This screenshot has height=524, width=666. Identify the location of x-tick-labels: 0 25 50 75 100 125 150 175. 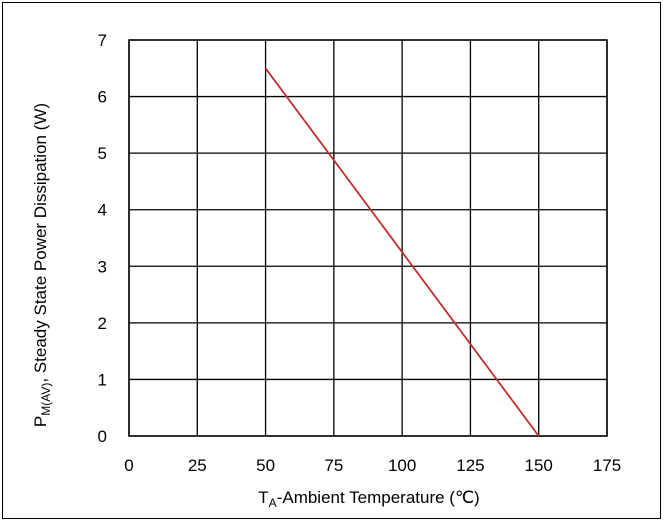
(372, 465).